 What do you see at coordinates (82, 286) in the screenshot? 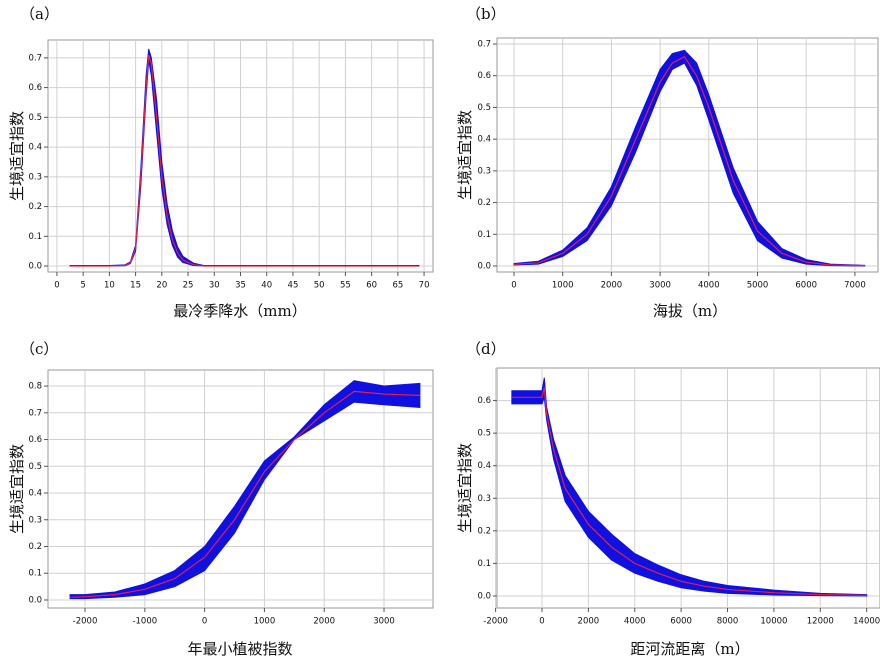
I see `x-tick-label: 5` at bounding box center [82, 286].